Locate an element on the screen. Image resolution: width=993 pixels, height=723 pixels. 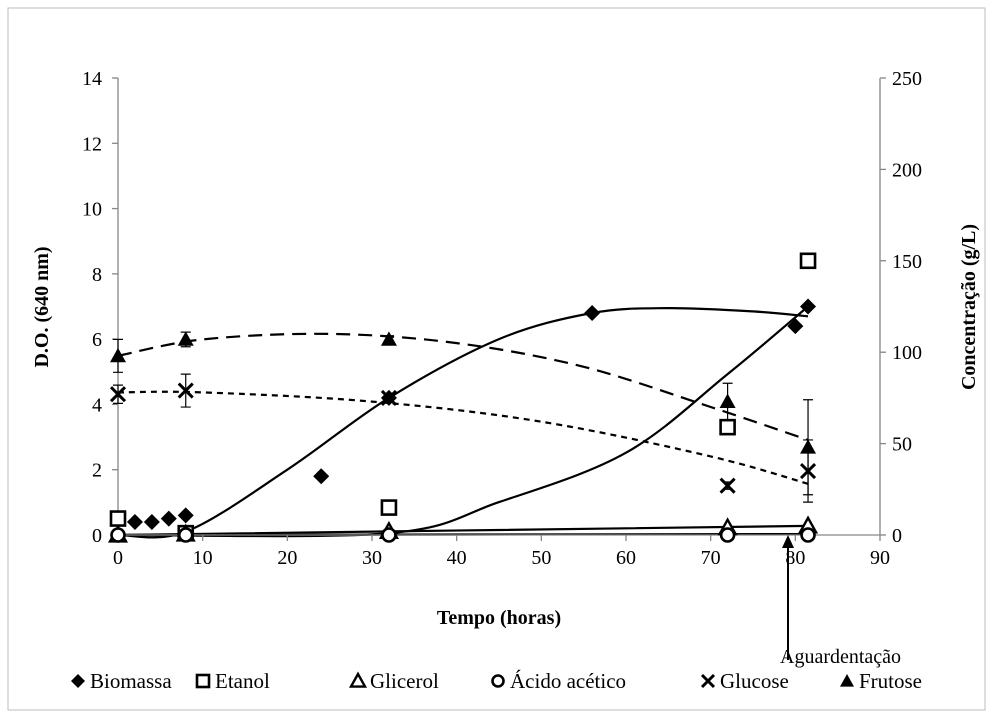
legend-item: Biomassa is located at coordinates (121, 681).